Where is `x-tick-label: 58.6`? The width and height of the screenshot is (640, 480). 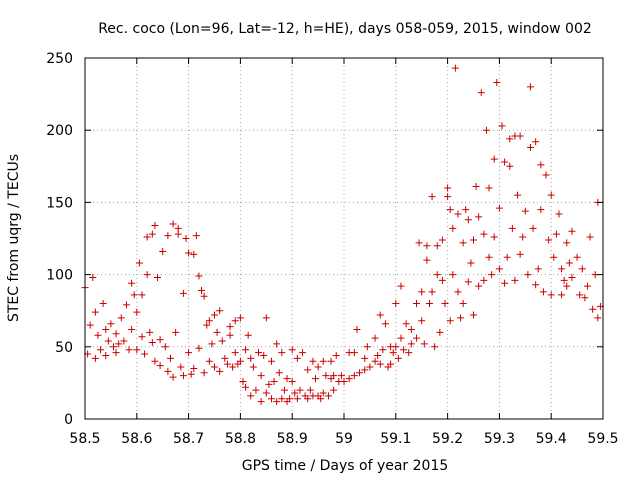 x-tick-label: 58.6 is located at coordinates (136, 439).